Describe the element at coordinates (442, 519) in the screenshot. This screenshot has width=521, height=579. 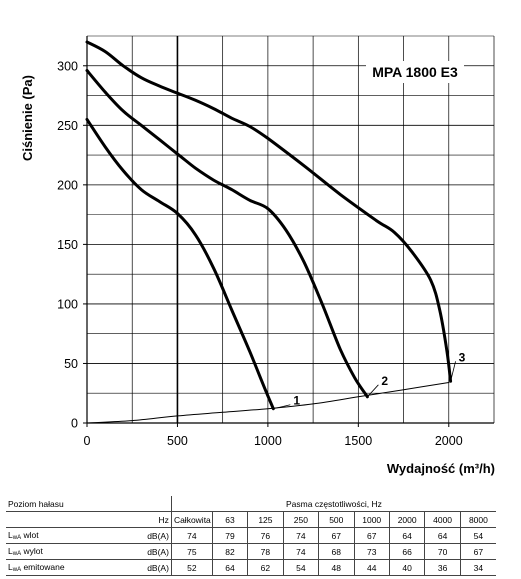
I see `column-header: 4000` at that location.